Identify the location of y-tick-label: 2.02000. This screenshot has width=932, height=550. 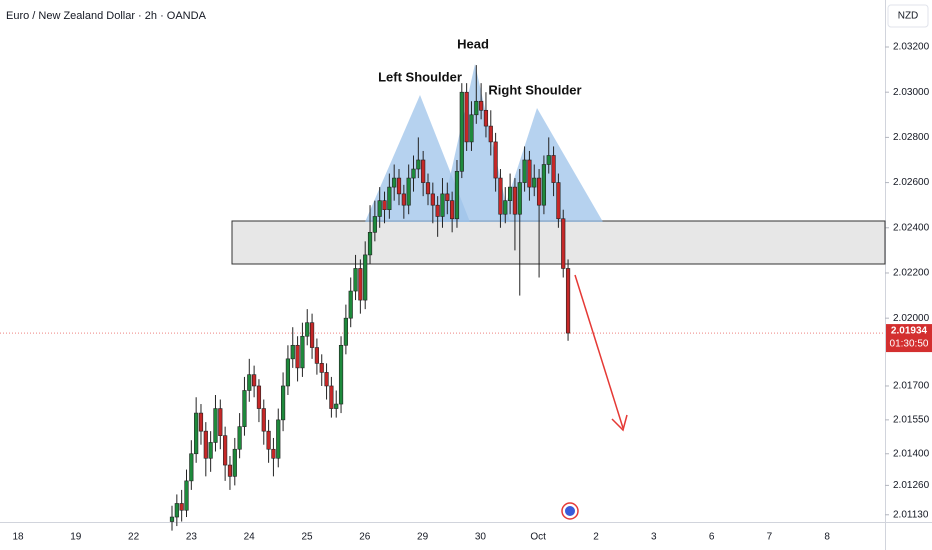
(911, 318).